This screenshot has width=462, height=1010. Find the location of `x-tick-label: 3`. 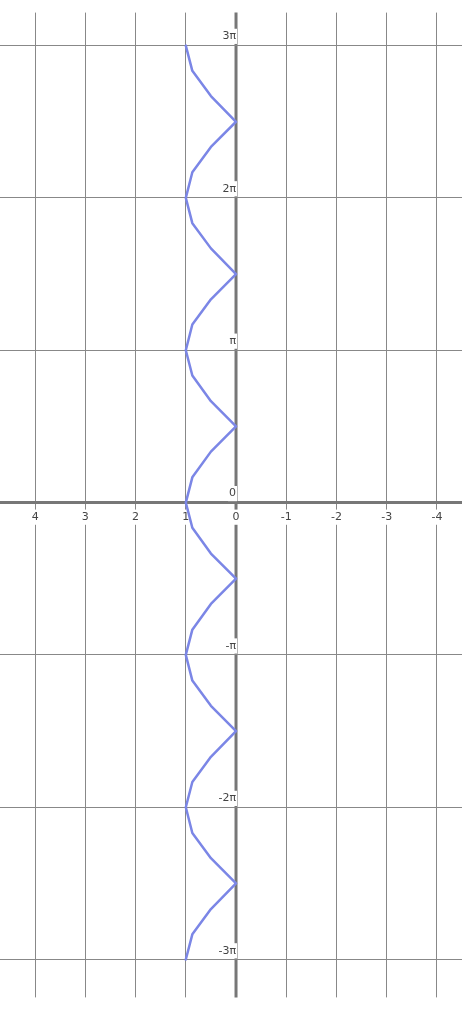

x-tick-label: 3 is located at coordinates (85, 517).